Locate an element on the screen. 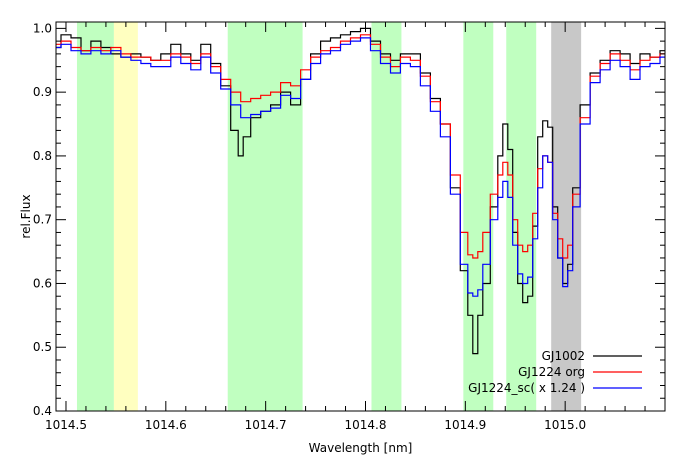 The image size is (690, 466). legend: GJ1002 GJ1224 org GJ1224_sc( x 1.24 ) is located at coordinates (555, 372).